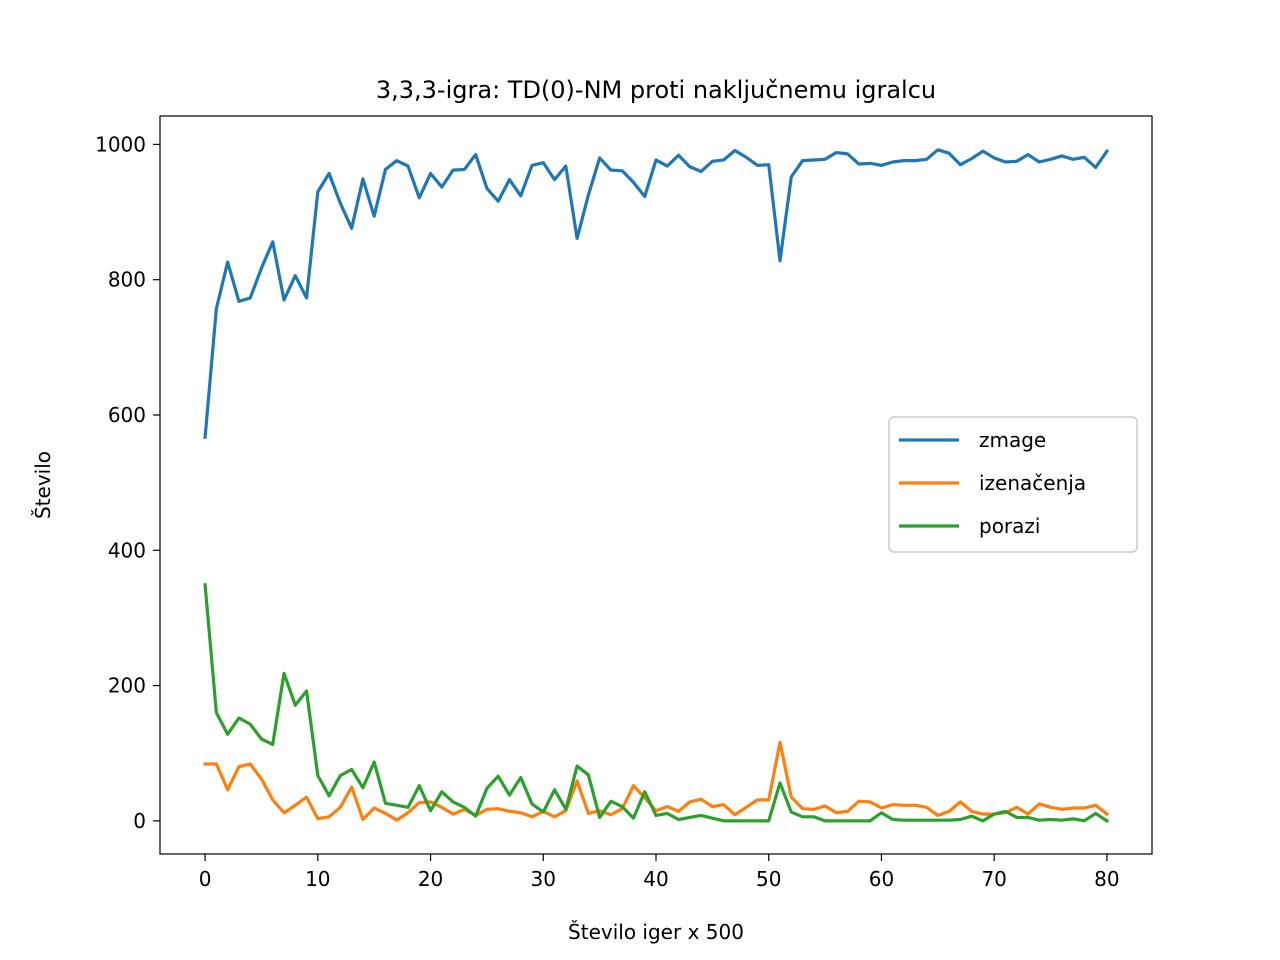  I want to click on x-axis: 0 10 20 30 40 50 60 70 80, so click(659, 872).